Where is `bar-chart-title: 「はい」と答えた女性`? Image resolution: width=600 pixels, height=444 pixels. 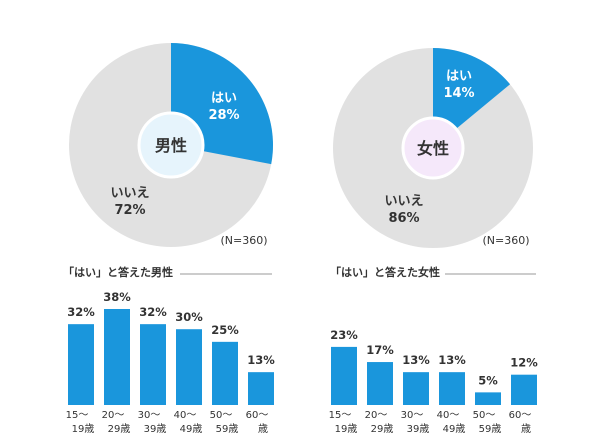
bar-chart-title: 「はい」と答えた女性 is located at coordinates (385, 272).